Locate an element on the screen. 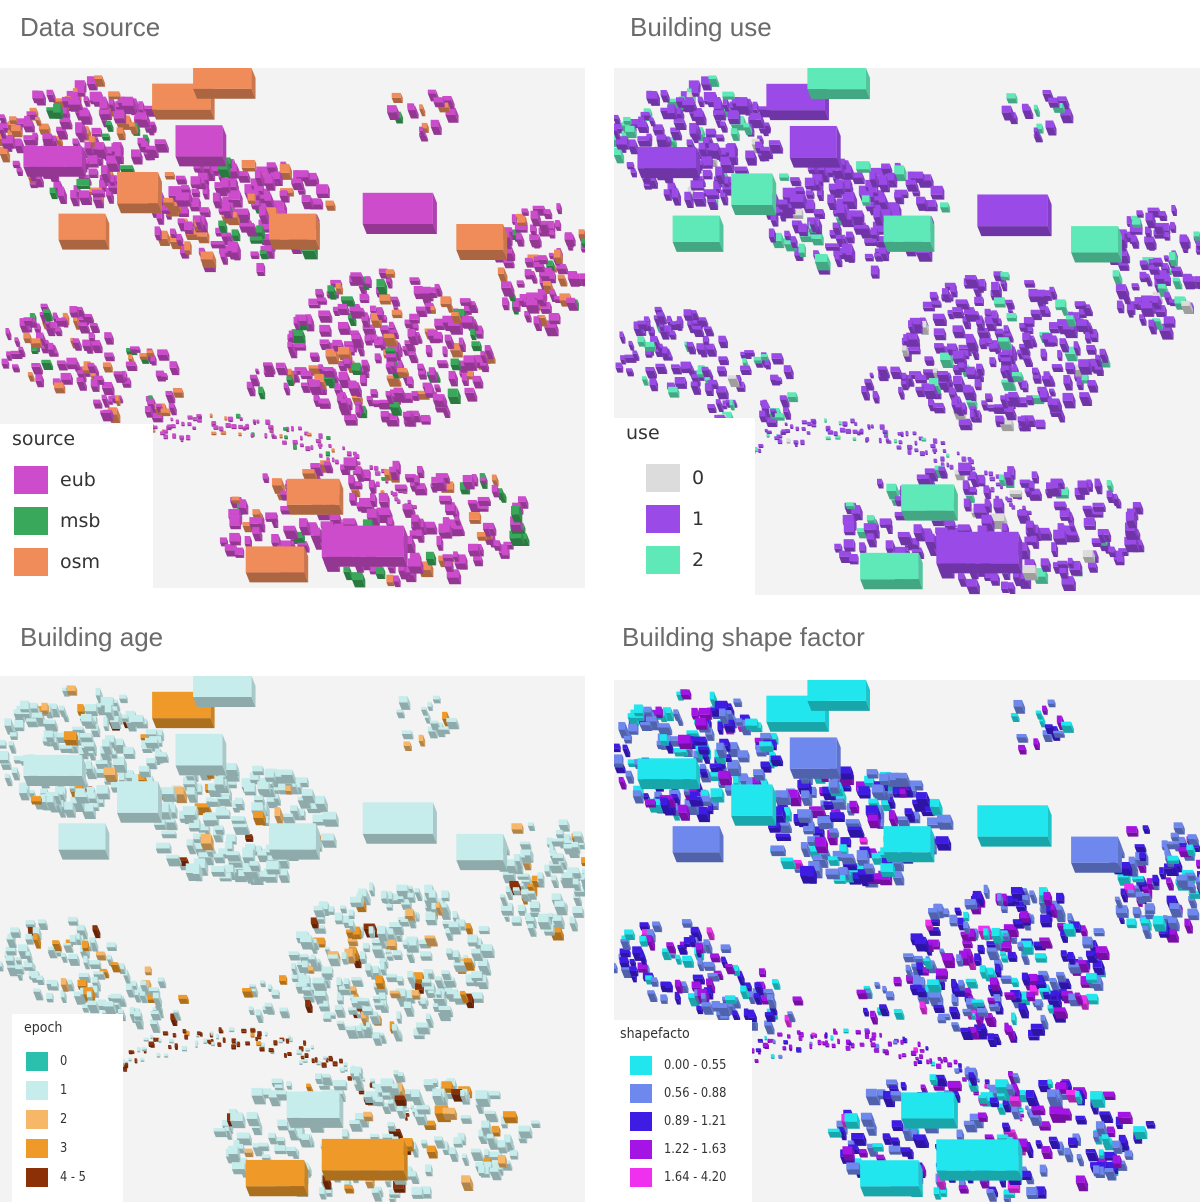 The width and height of the screenshot is (1200, 1202). legend-epoch: epoch 0 1 2 3 4 - 5 is located at coordinates (67, 1108).